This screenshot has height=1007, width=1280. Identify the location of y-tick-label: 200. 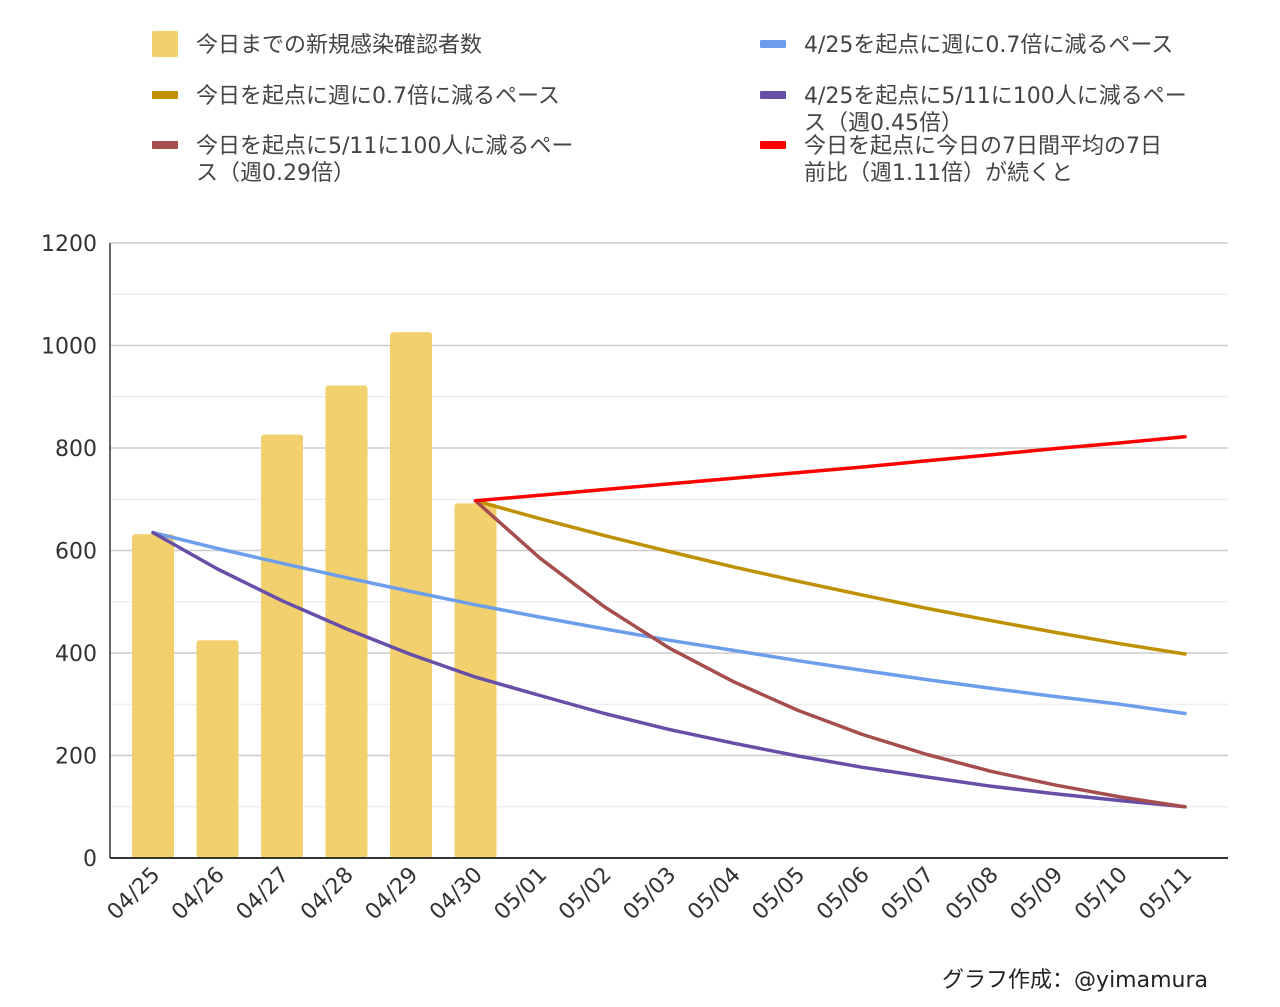
(76, 757).